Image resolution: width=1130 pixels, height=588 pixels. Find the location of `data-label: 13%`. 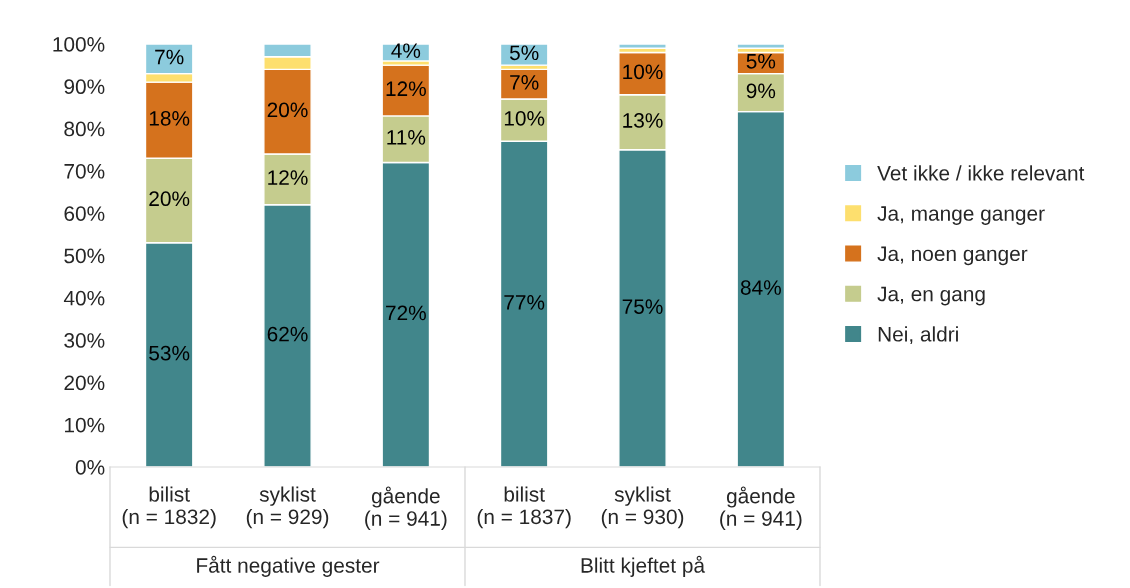

data-label: 13% is located at coordinates (643, 120).